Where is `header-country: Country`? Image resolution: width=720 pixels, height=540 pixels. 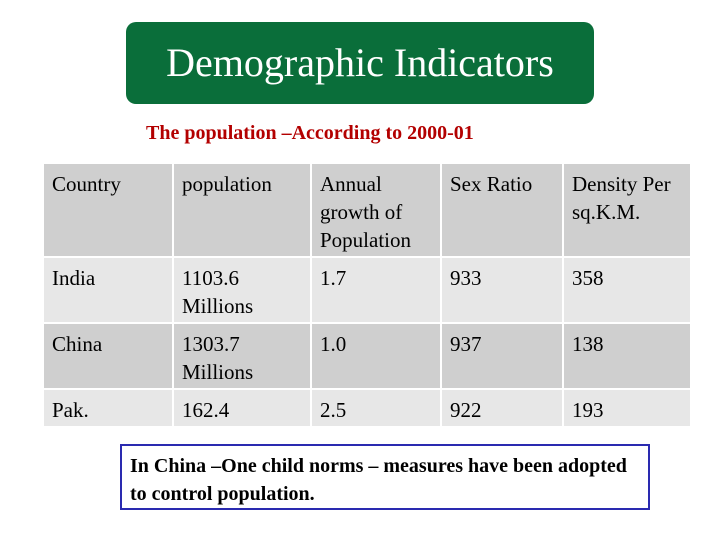
header-country: Country is located at coordinates (108, 210).